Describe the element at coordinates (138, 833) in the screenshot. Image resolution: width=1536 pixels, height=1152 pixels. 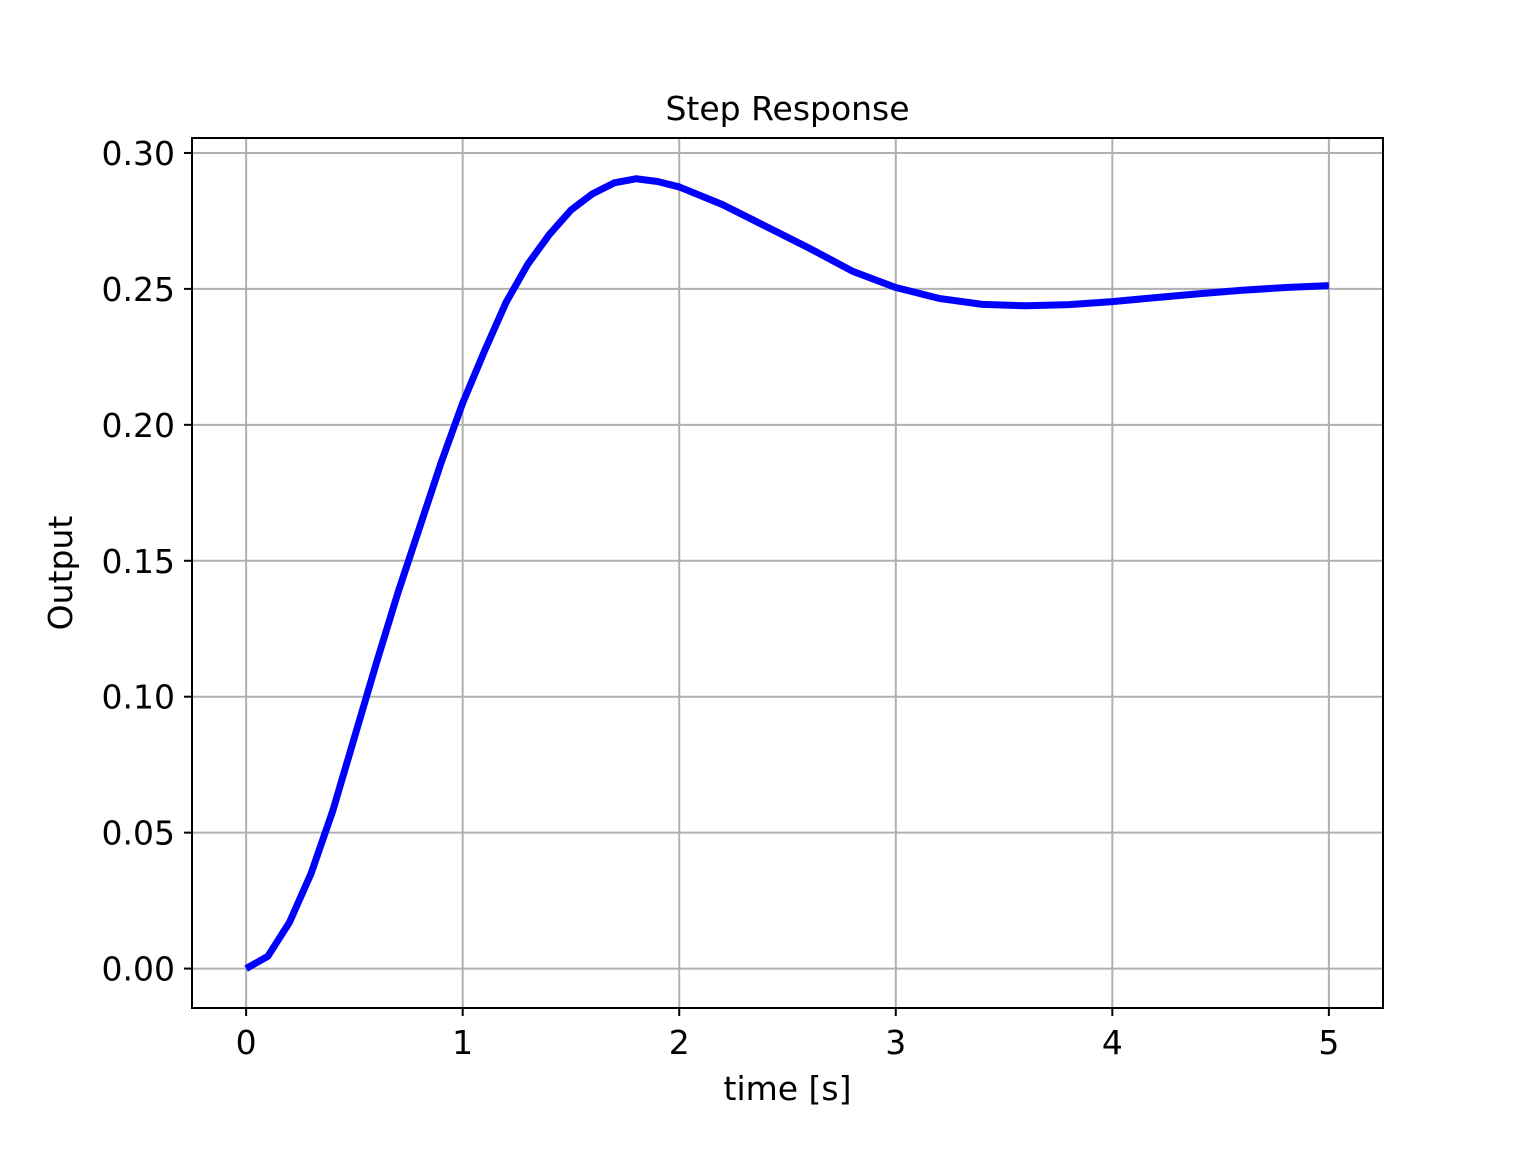
I see `y-tick-label: 0.05` at that location.